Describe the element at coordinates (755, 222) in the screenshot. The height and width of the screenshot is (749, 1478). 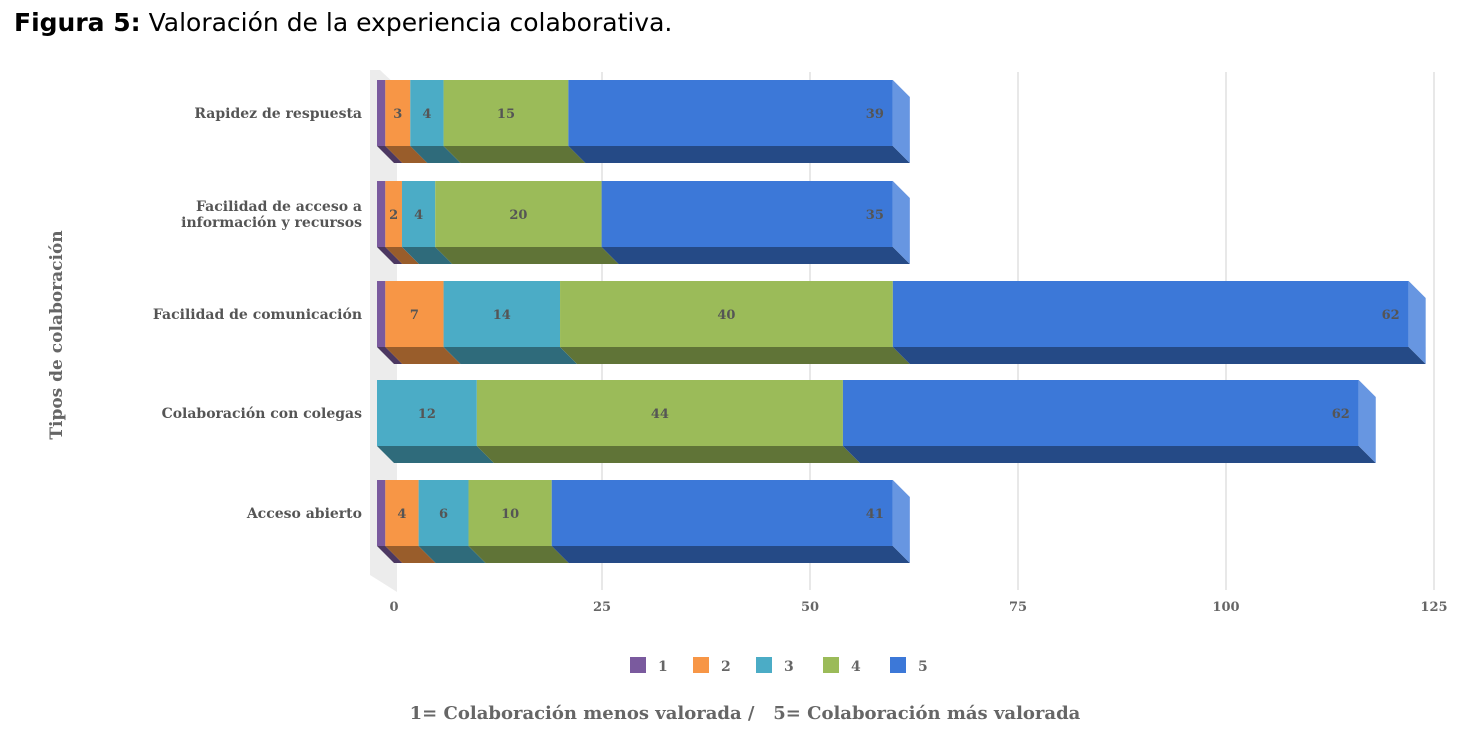
I see `bar-segment: 35` at that location.